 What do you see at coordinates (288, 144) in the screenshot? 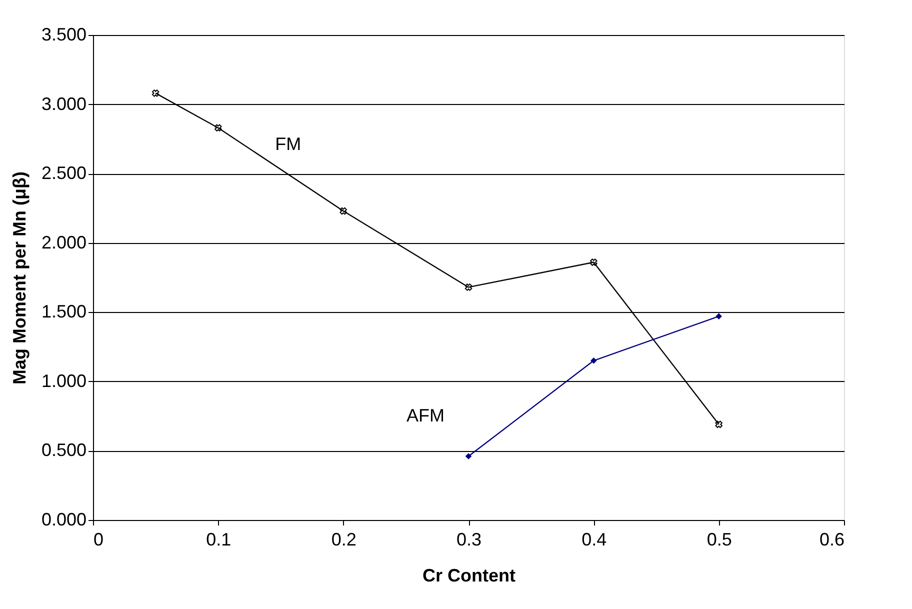
I see `series-label: FM` at bounding box center [288, 144].